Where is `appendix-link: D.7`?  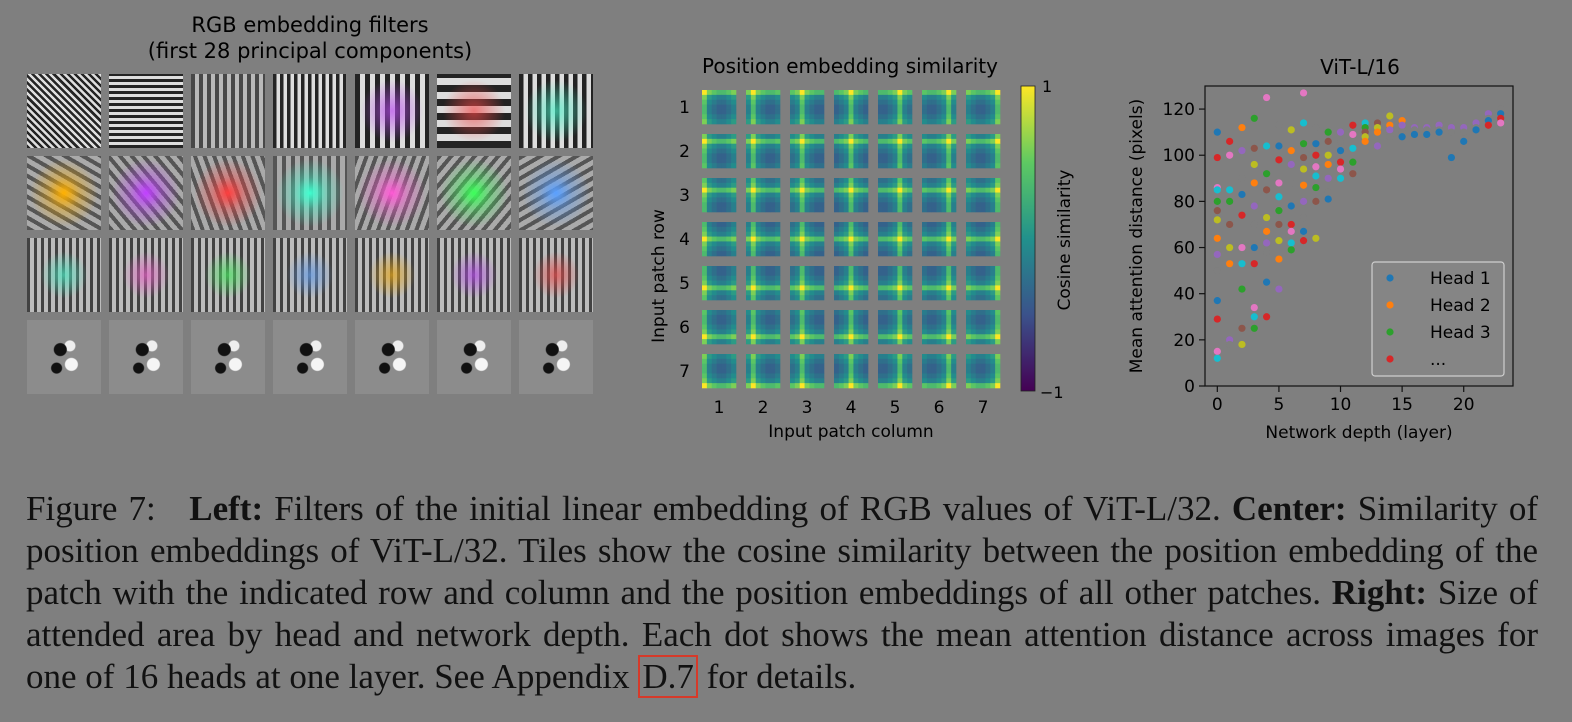
appendix-link: D.7 is located at coordinates (668, 676).